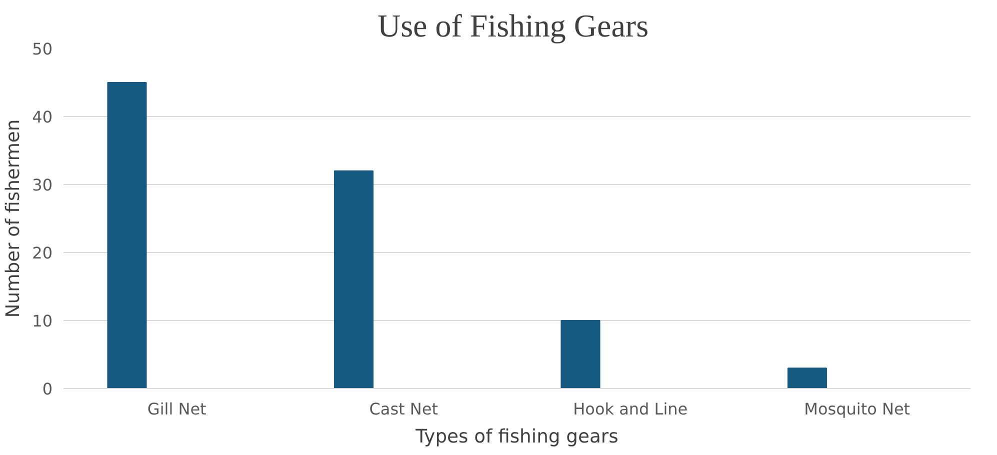  Describe the element at coordinates (176, 409) in the screenshot. I see `x-tick-label: Gill Net` at that location.